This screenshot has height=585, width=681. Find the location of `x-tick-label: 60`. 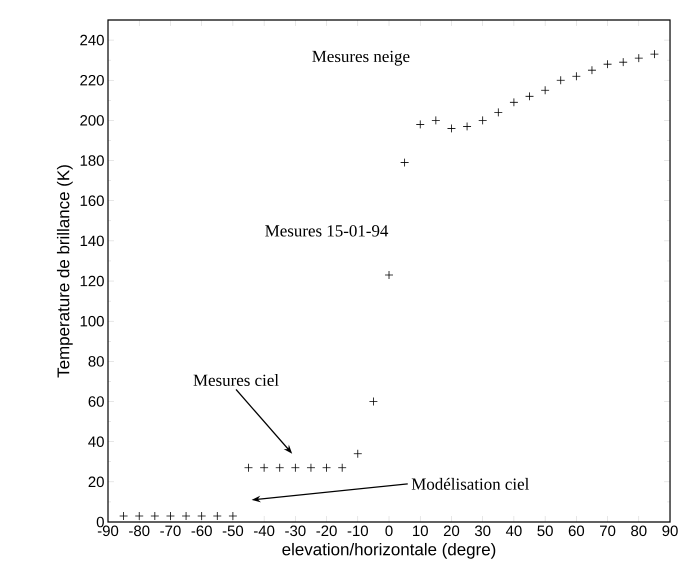

x-tick-label: 60 is located at coordinates (576, 531).